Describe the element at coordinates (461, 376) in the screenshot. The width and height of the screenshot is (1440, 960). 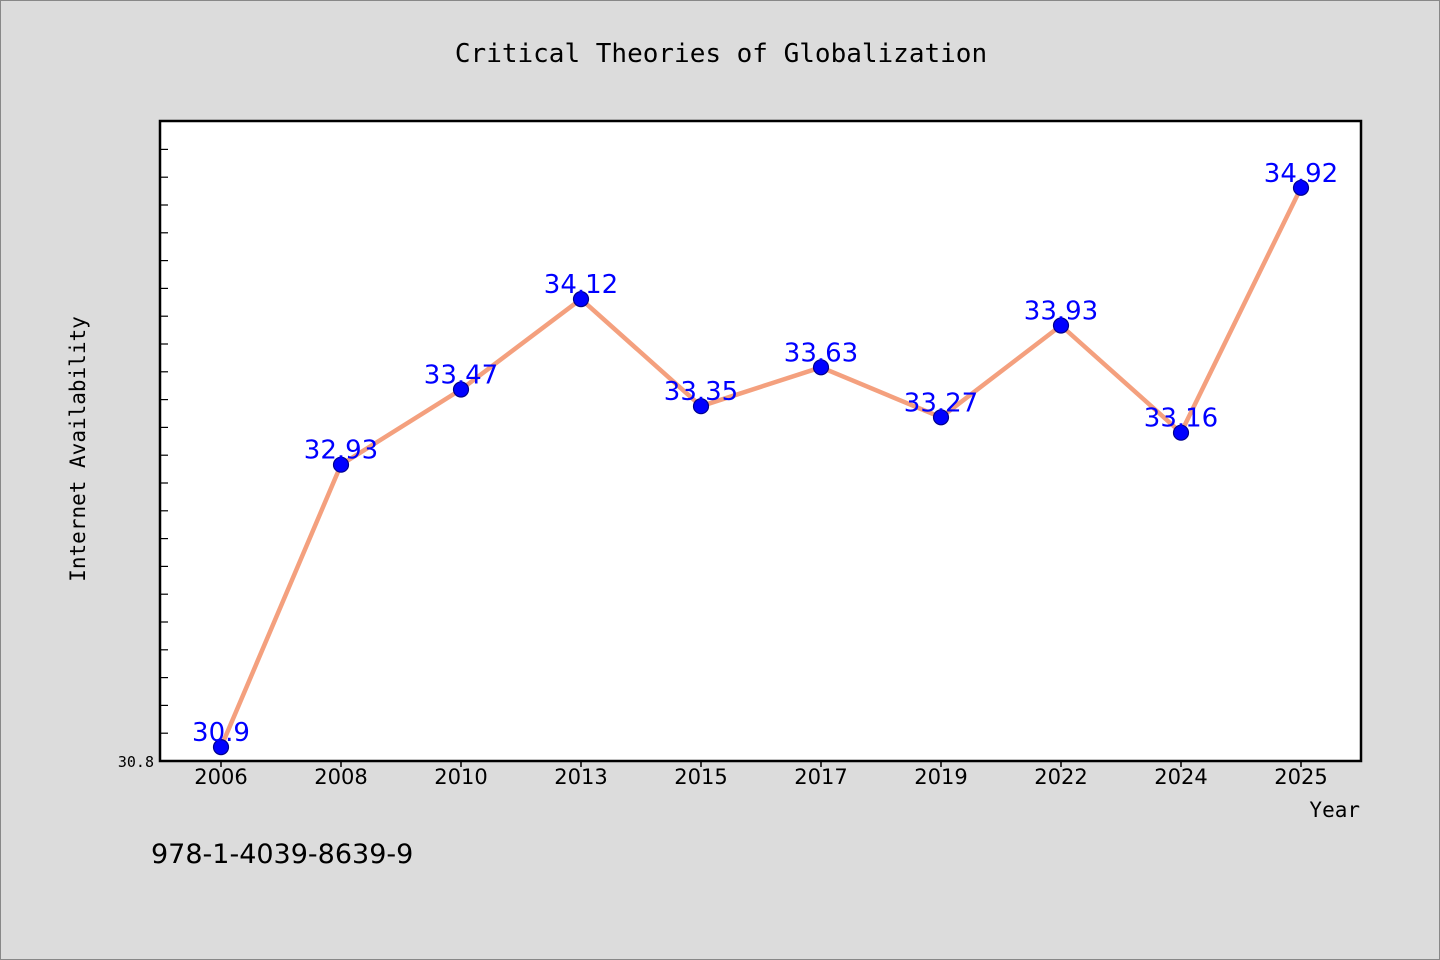
I see `data-label: 33.47` at that location.